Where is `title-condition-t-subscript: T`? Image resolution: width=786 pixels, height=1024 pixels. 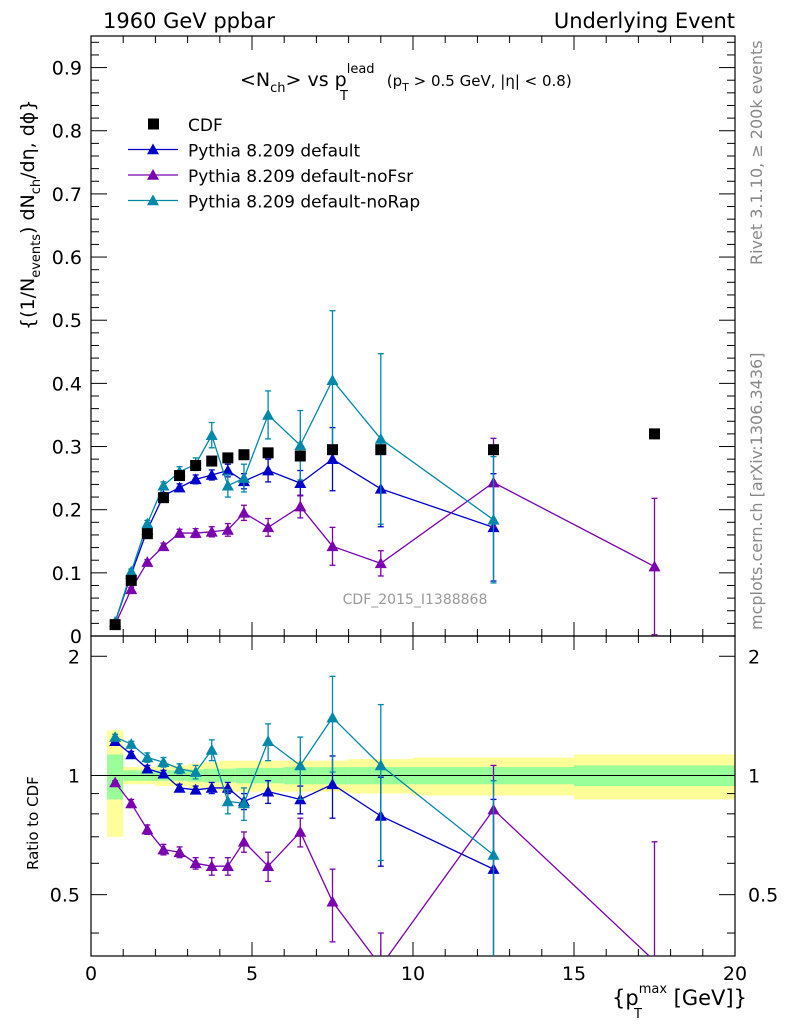 title-condition-t-subscript: T is located at coordinates (405, 87).